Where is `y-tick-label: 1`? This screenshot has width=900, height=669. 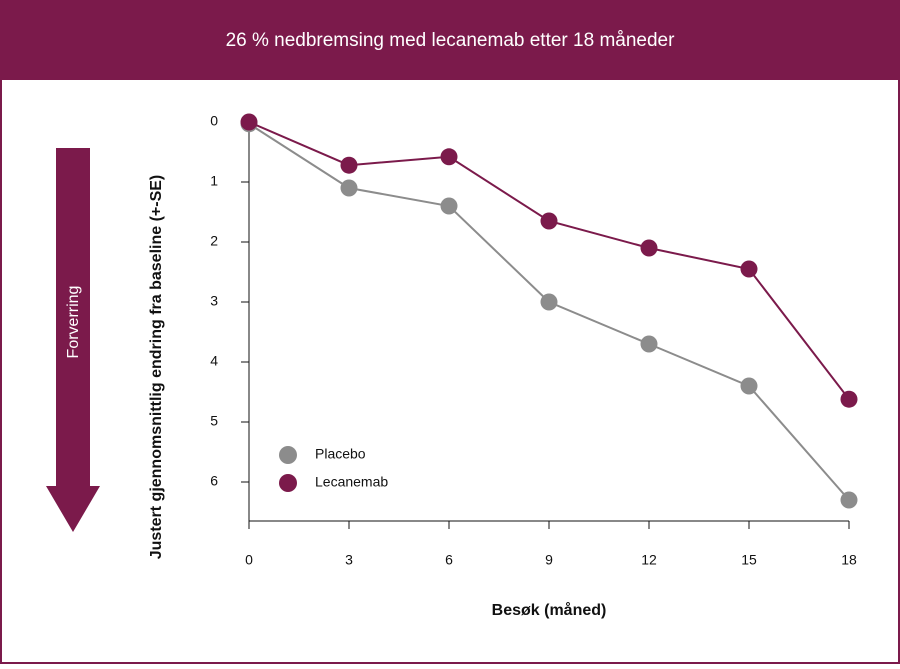 y-tick-label: 1 is located at coordinates (214, 181).